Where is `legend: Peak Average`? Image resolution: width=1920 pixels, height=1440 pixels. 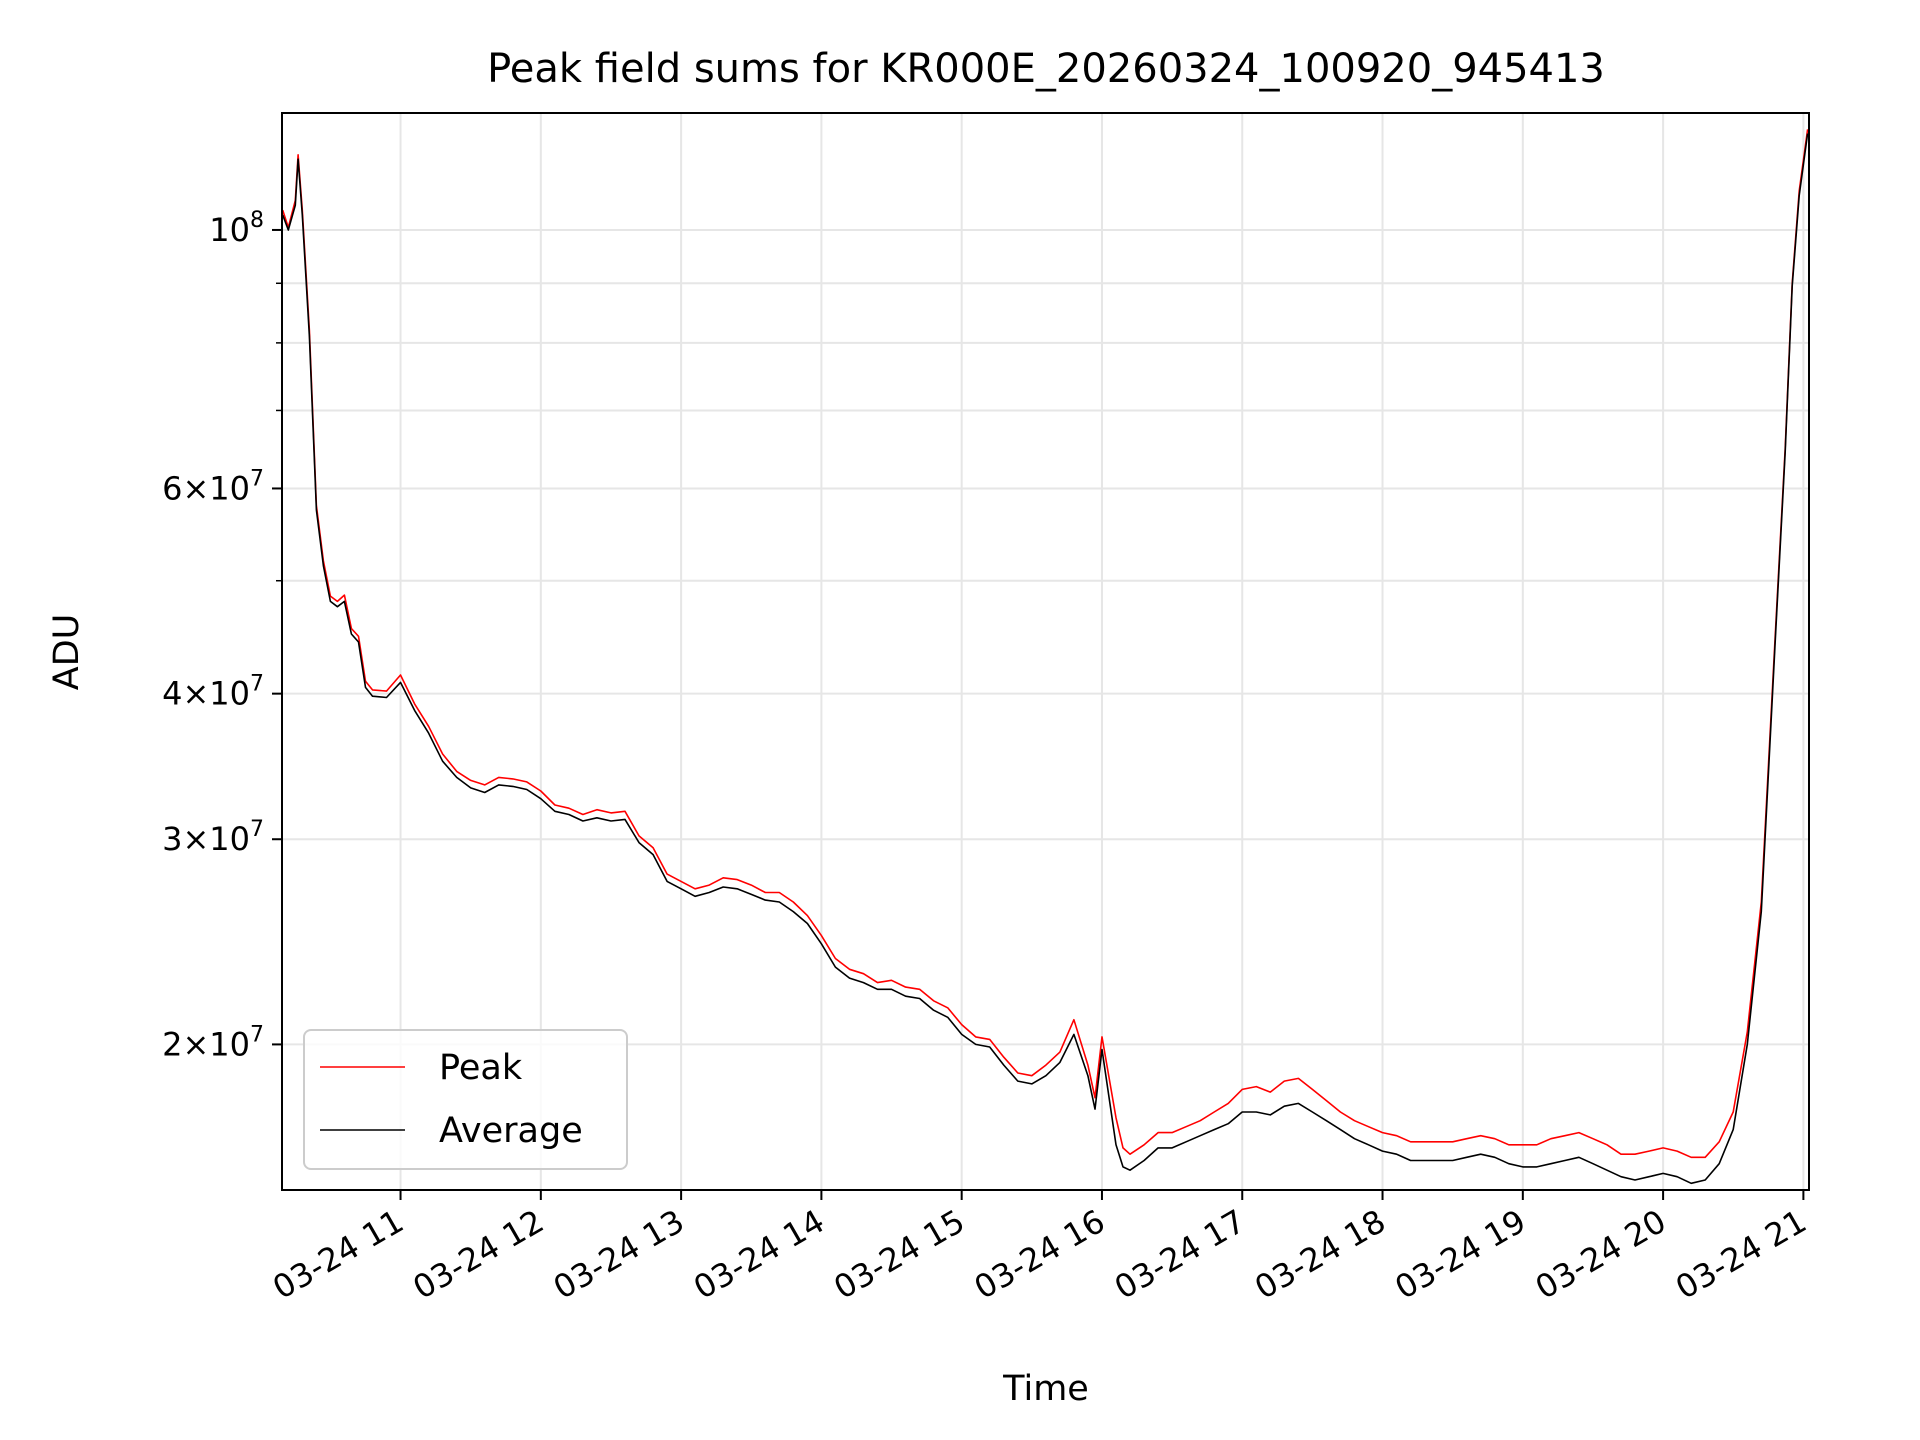
legend: Peak Average is located at coordinates (465, 1099).